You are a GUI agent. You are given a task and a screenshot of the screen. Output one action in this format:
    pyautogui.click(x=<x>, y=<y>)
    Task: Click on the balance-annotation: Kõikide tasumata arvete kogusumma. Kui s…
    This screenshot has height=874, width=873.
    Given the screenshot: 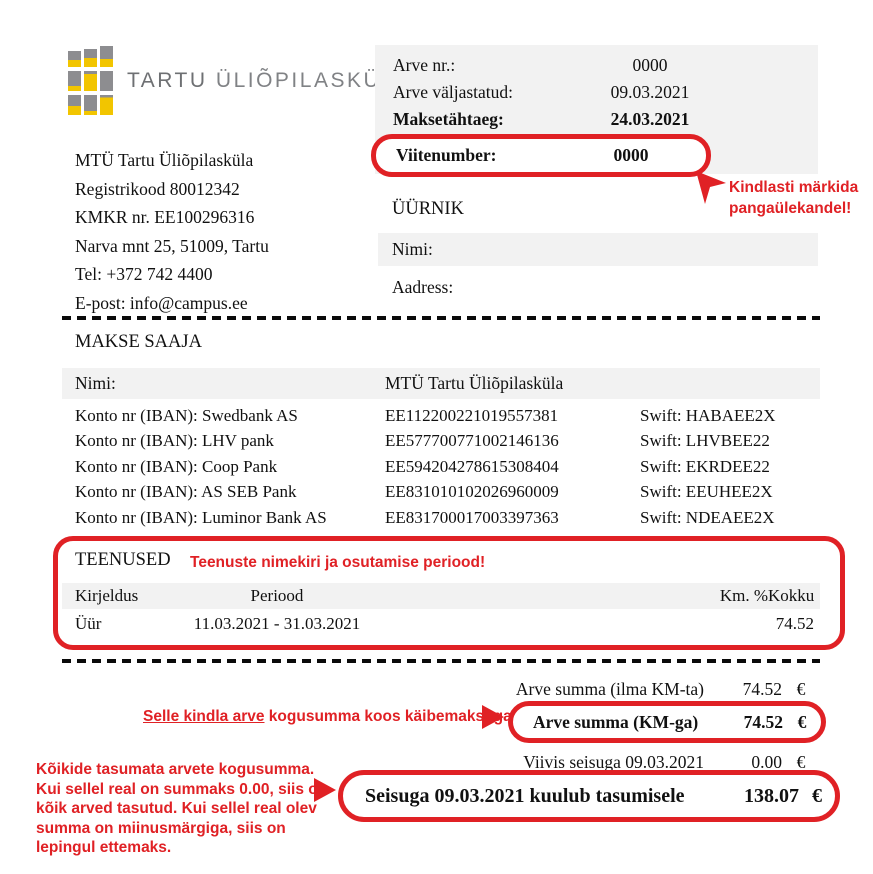 What is the action you would take?
    pyautogui.click(x=182, y=808)
    